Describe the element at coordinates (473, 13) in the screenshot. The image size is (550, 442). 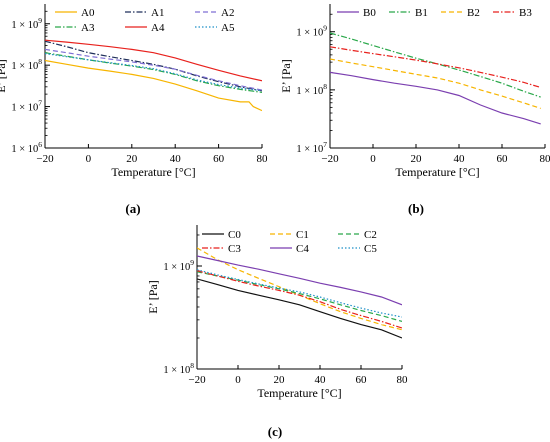
I see `legend-label-b2: B2` at that location.